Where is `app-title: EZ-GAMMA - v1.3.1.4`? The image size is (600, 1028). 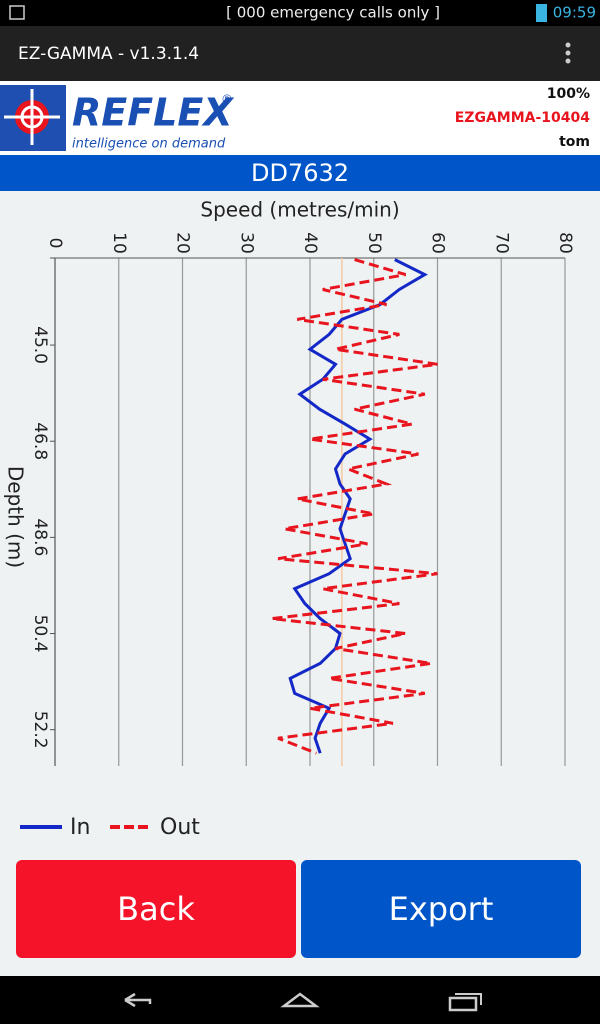
app-title: EZ-GAMMA - v1.3.1.4 is located at coordinates (108, 54).